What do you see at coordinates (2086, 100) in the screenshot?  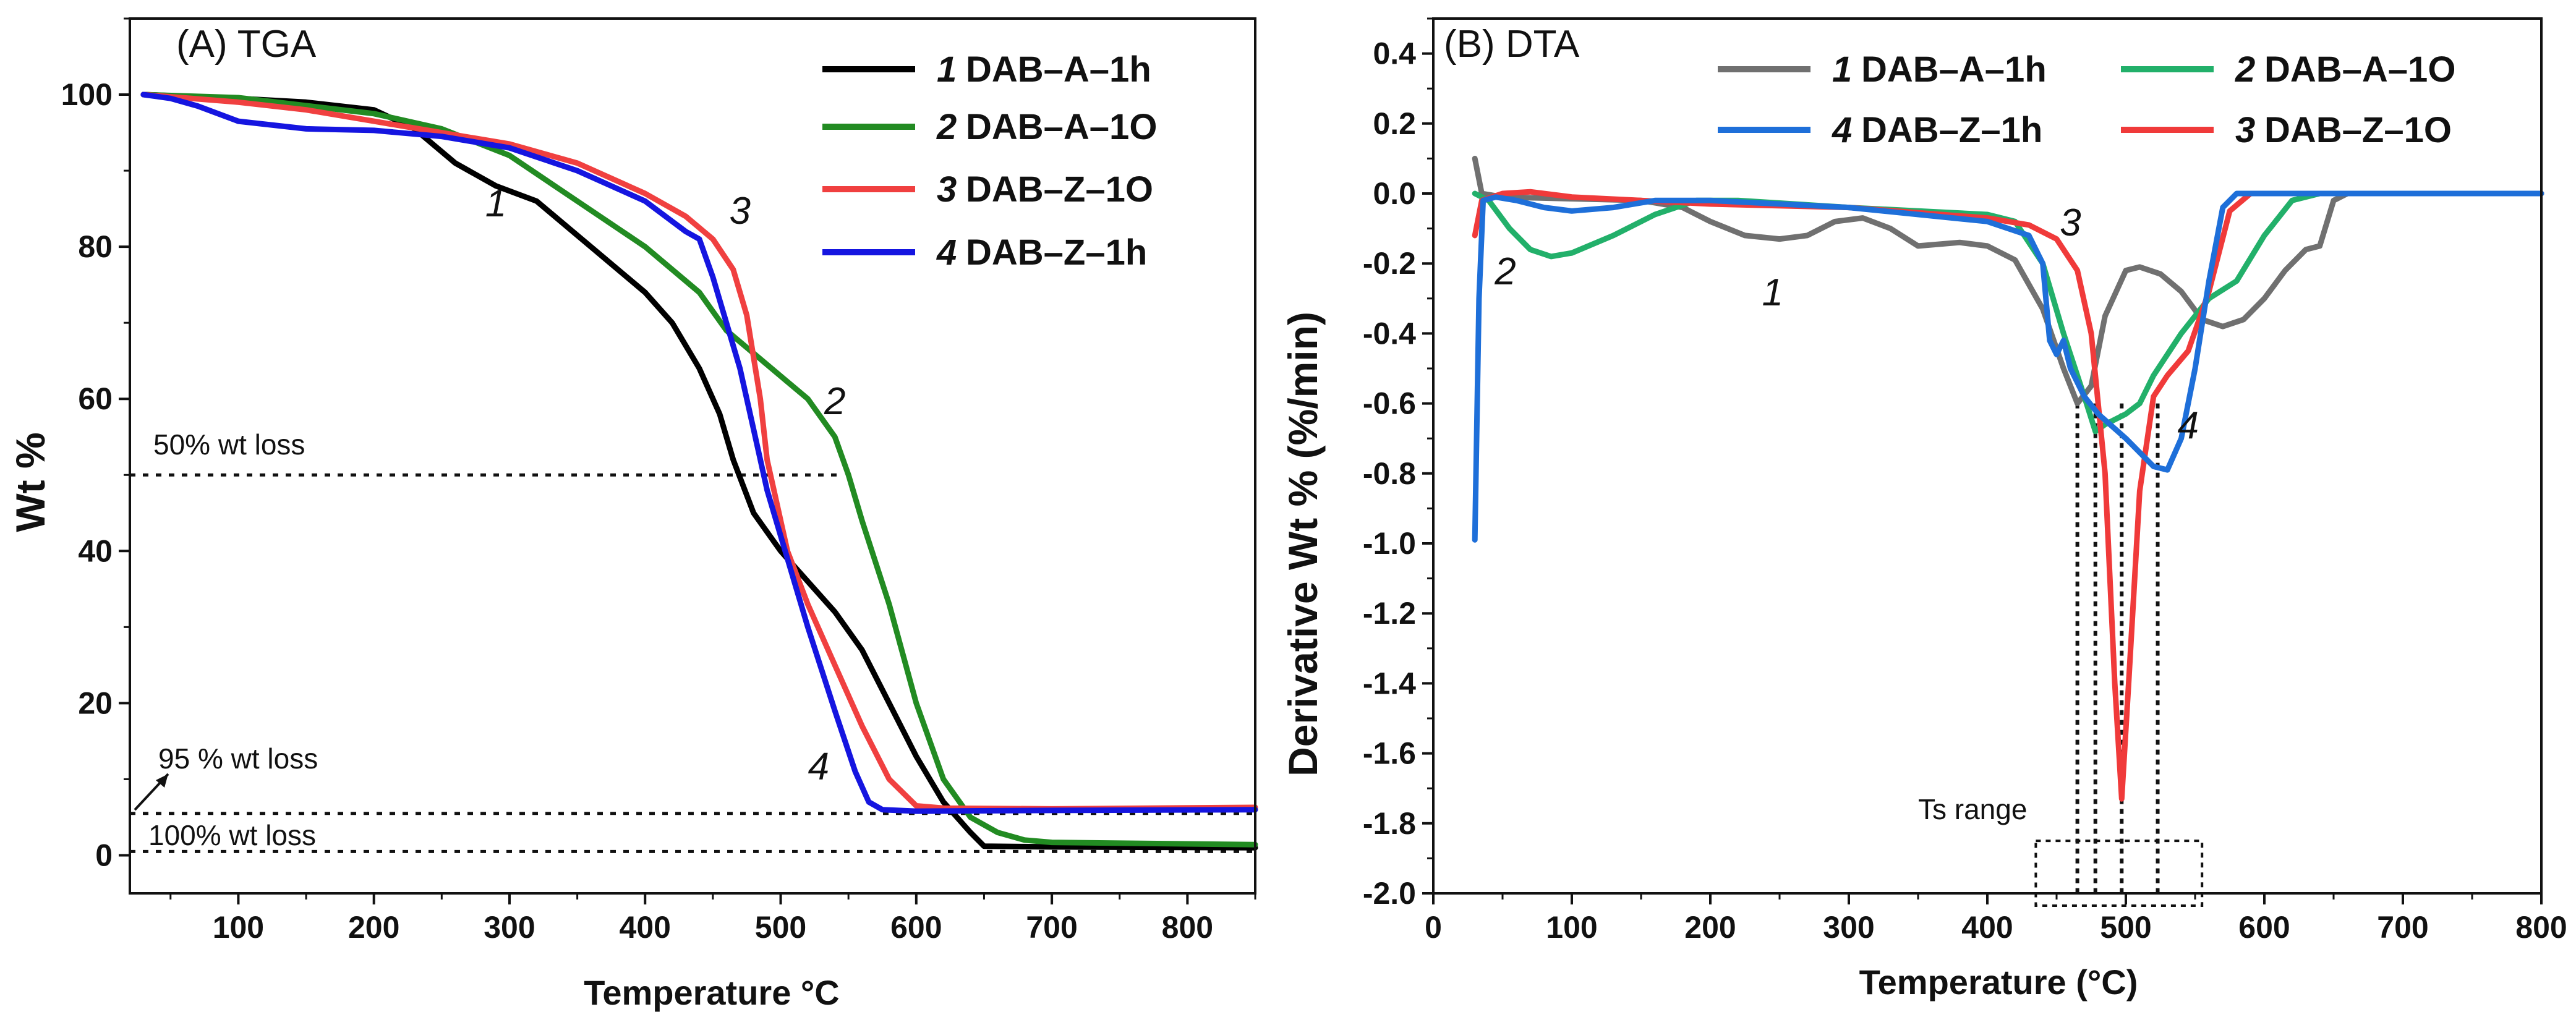 I see `panel-b-legend: 1 DAB–A–1h 2 DAB–A–1O 4 DAB–Z–1h 3 DAB–Z–1O` at bounding box center [2086, 100].